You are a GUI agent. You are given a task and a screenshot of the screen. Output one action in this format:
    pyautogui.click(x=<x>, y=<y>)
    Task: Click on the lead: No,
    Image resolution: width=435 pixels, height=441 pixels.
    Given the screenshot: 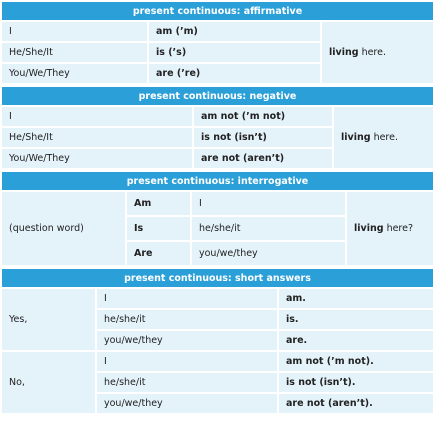 What is the action you would take?
    pyautogui.click(x=48, y=382)
    